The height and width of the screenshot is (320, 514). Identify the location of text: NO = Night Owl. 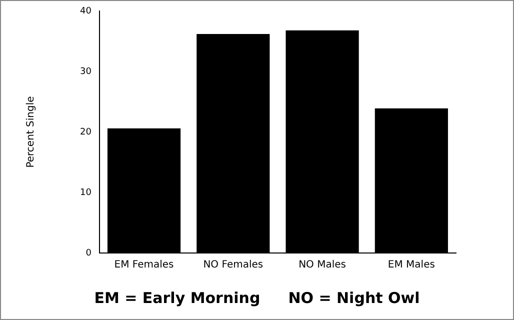
(354, 298).